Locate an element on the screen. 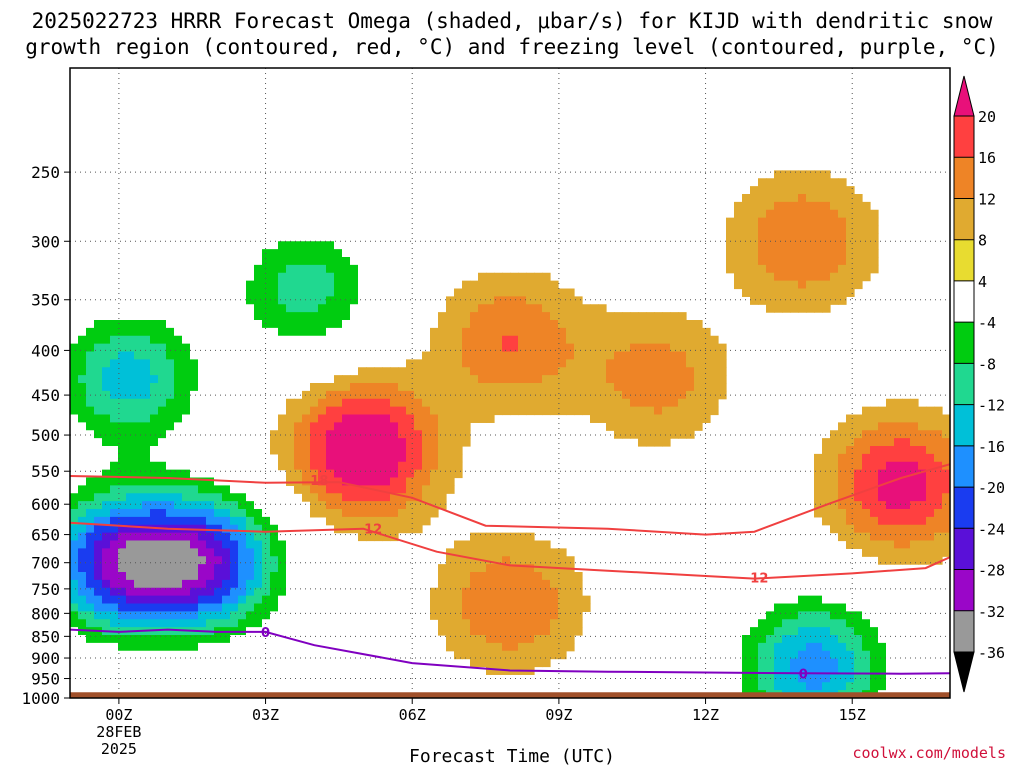  credit-link: coolwx.com/models is located at coordinates (929, 753).